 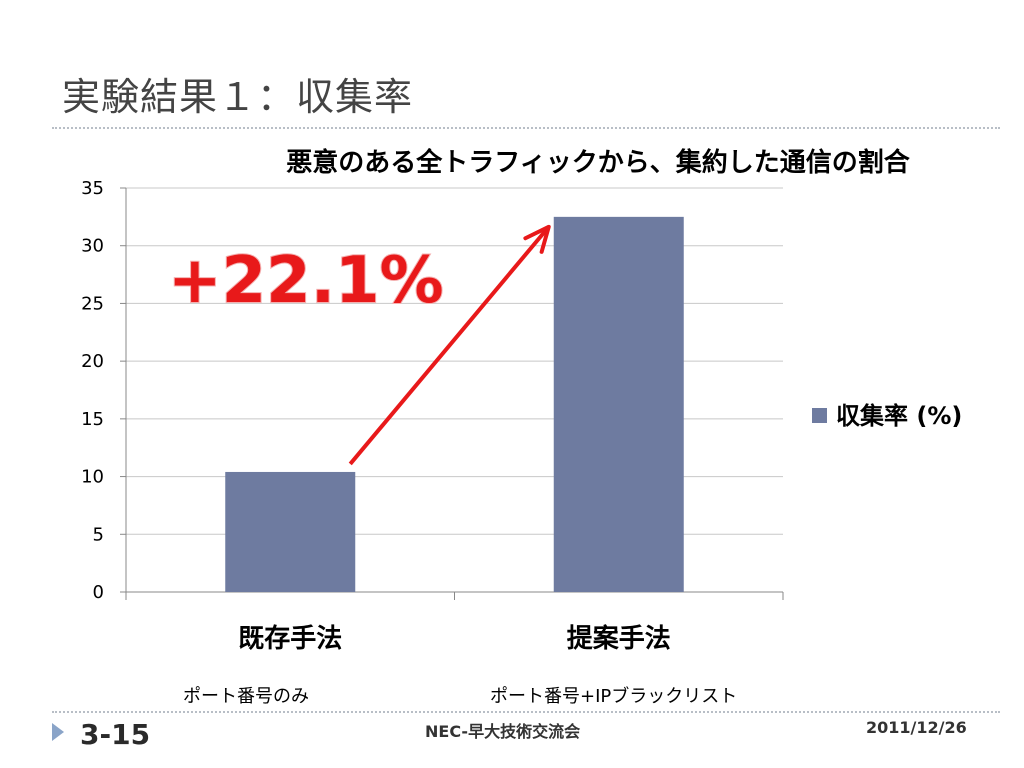 I want to click on legend: 収集率 (%), so click(x=887, y=416).